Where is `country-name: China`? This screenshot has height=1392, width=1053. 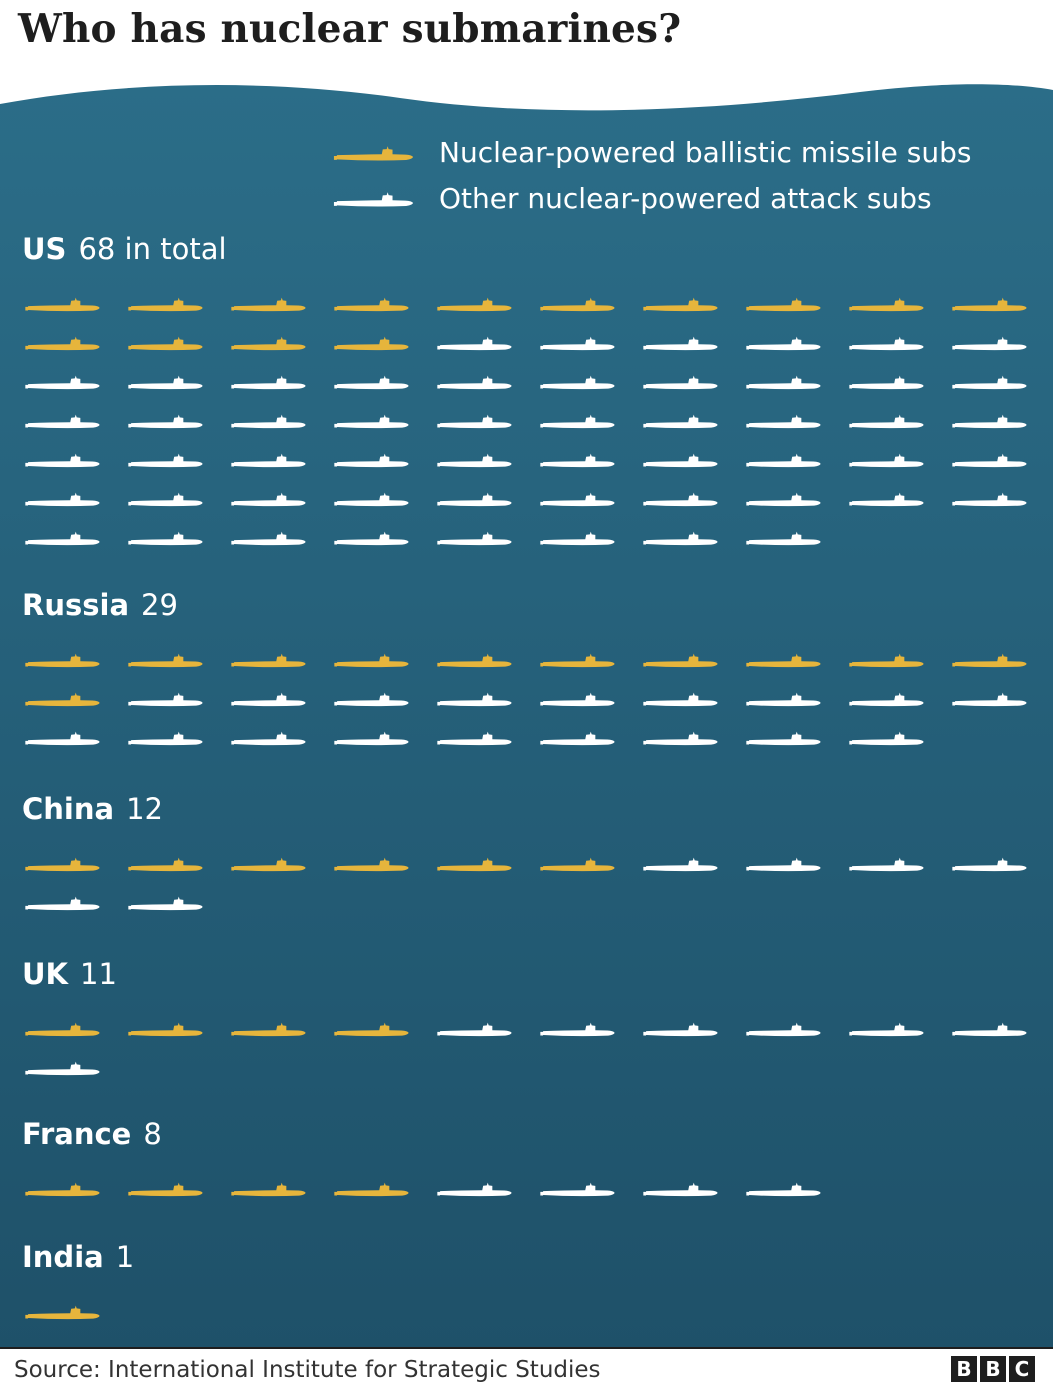 country-name: China is located at coordinates (68, 809).